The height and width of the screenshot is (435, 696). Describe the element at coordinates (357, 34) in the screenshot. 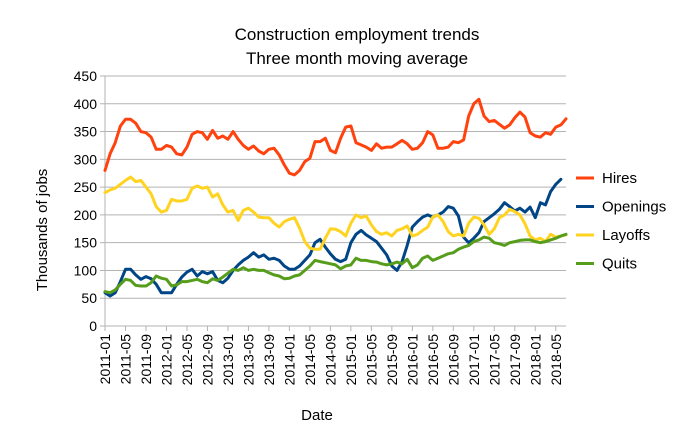

I see `chart-title: Construction employment trends` at that location.